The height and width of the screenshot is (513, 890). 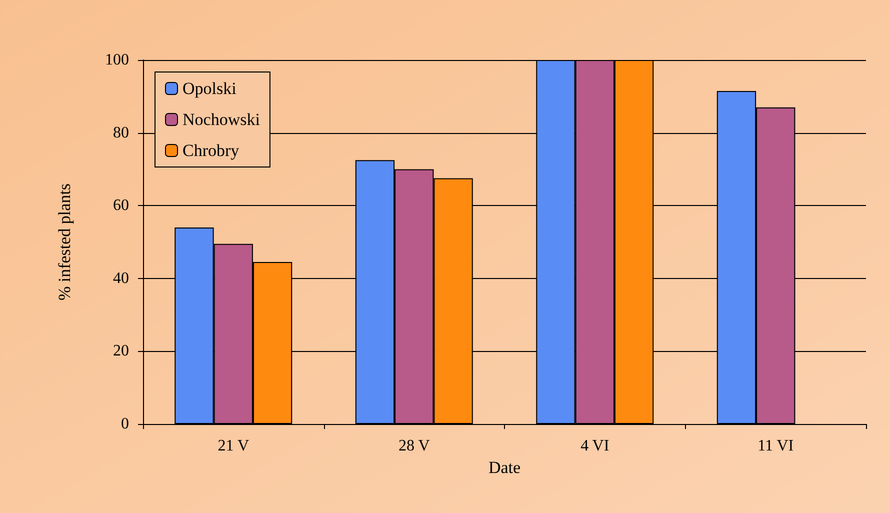 What do you see at coordinates (221, 119) in the screenshot?
I see `legend-label: Nochowski` at bounding box center [221, 119].